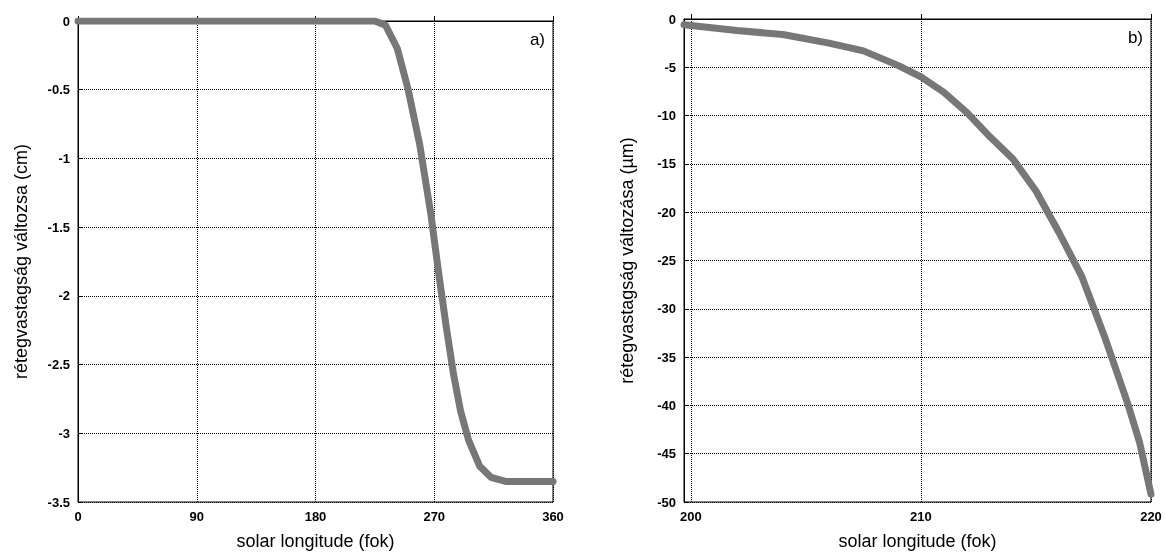  What do you see at coordinates (666, 454) in the screenshot?
I see `y-tick-label: -45` at bounding box center [666, 454].